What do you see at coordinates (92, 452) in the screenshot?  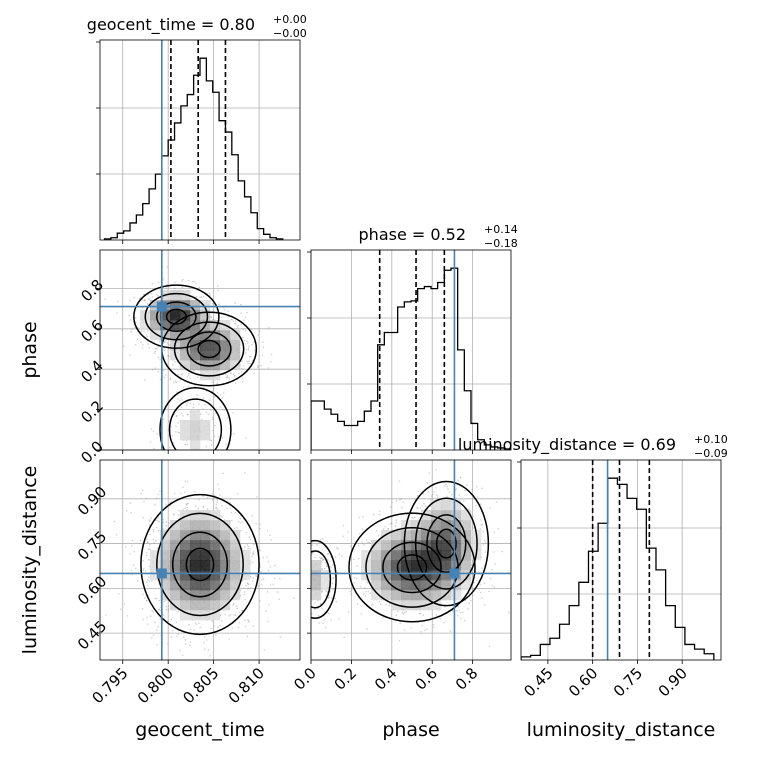 I see `y-tick-label: 0.0` at bounding box center [92, 452].